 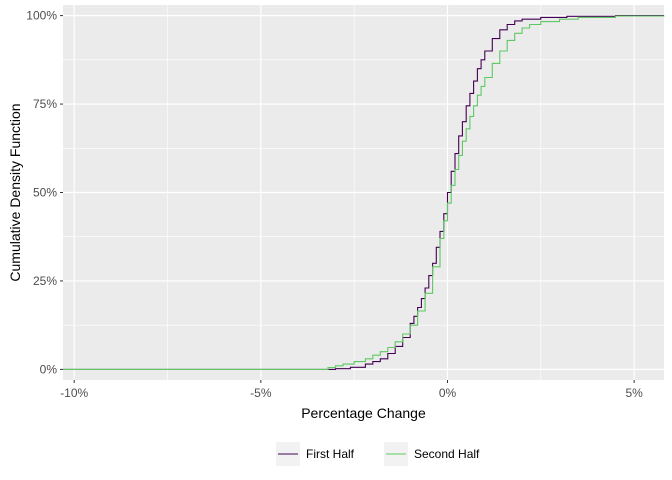 I want to click on legend-label: Second Half, so click(x=447, y=454).